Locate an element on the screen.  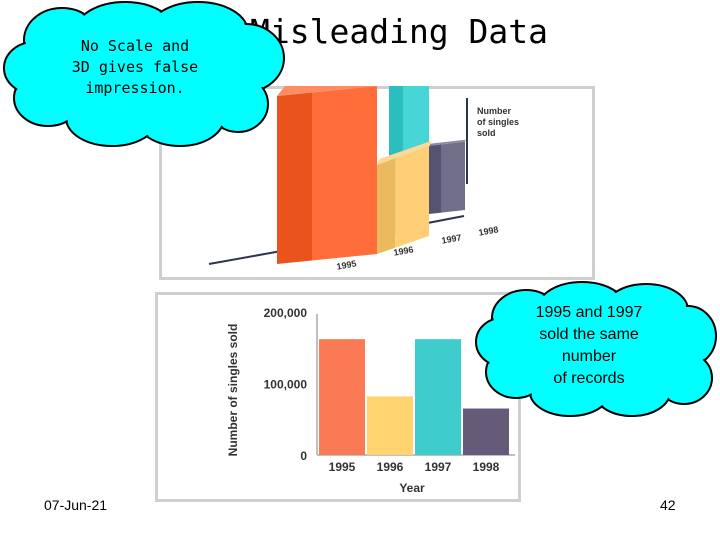
value-axis-label: Number is located at coordinates (494, 111).